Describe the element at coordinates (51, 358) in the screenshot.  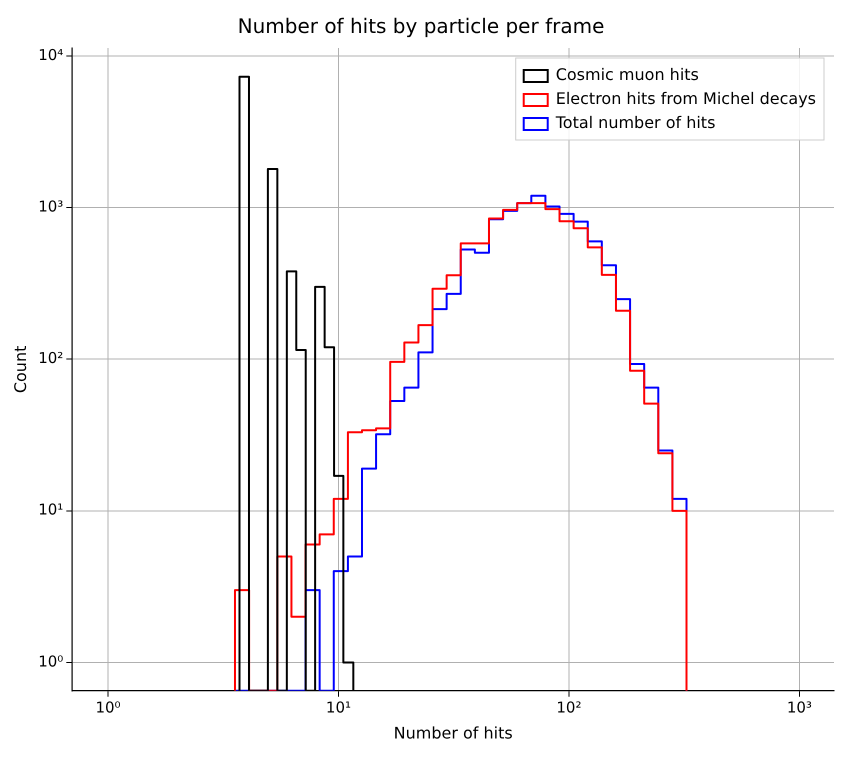
I see `y-tick-label: 10²` at that location.